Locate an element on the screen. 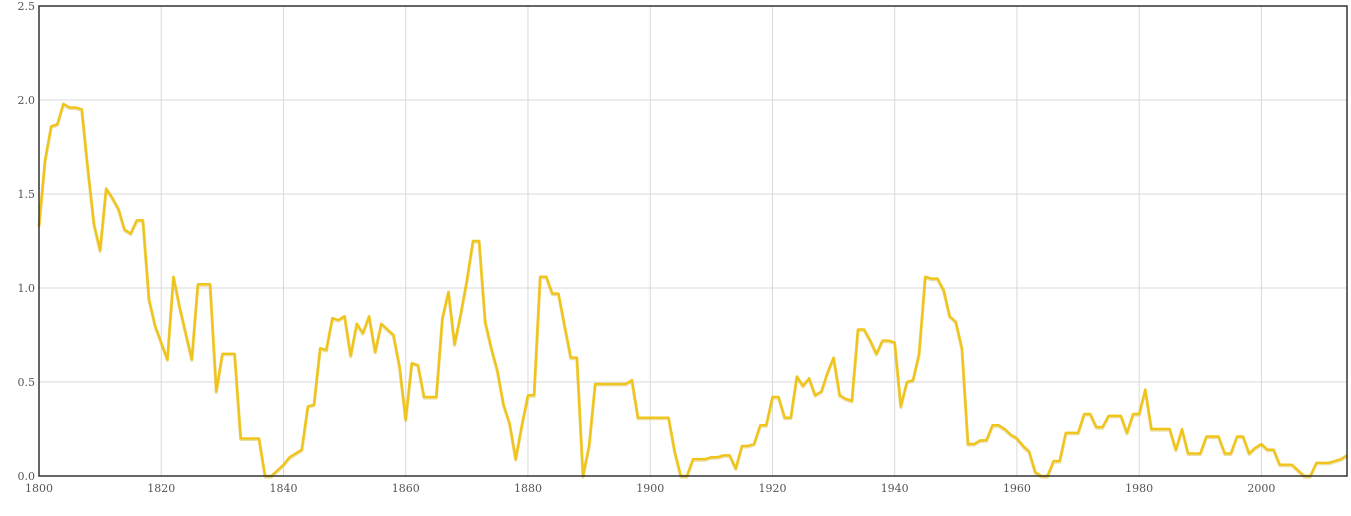 The height and width of the screenshot is (516, 1351). x-tick-label: 1900 is located at coordinates (650, 488).